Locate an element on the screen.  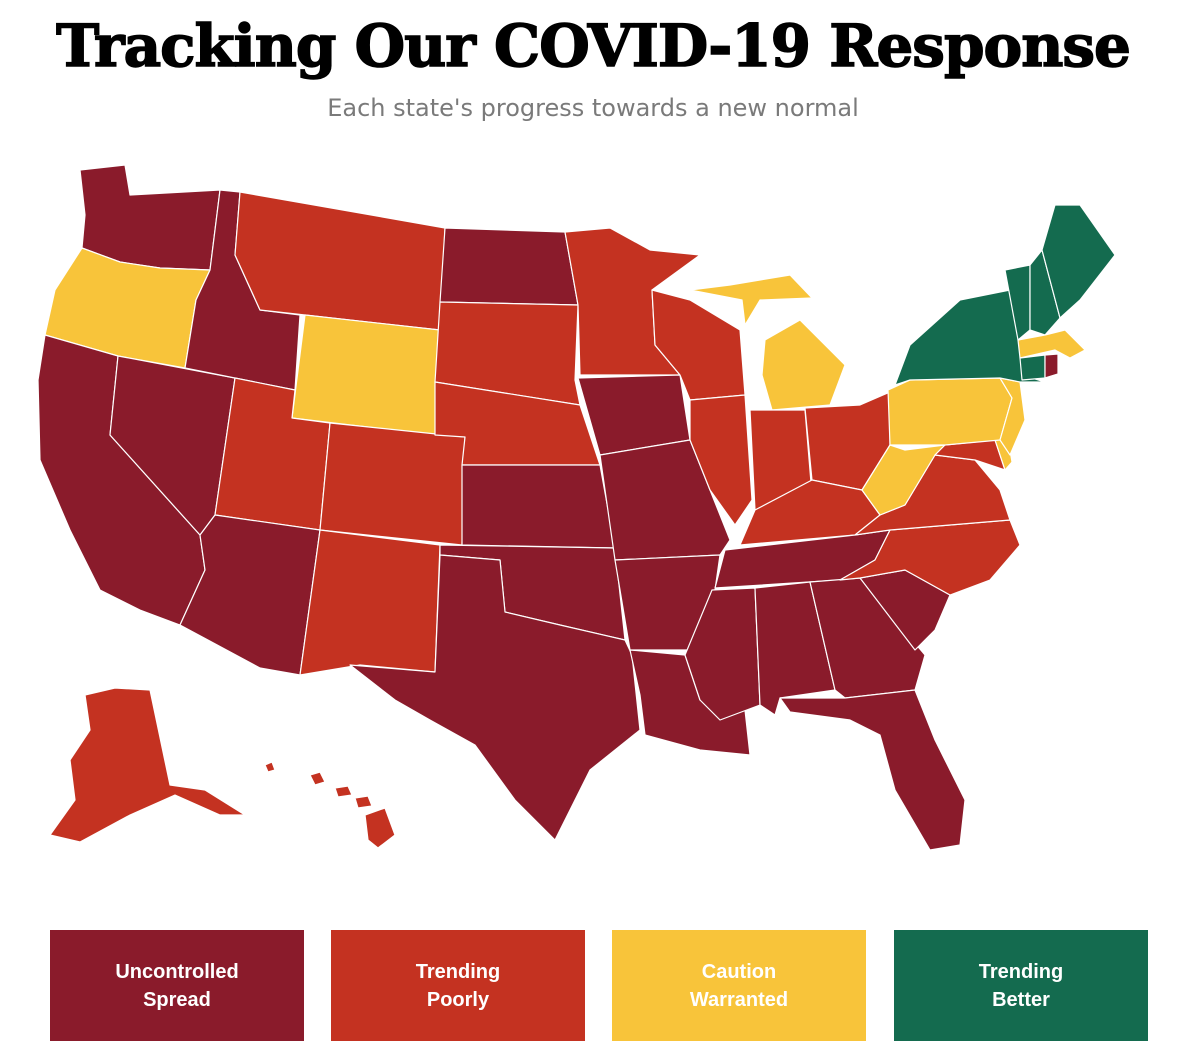
legend-trending-better: Trending Better is located at coordinates (1021, 985).